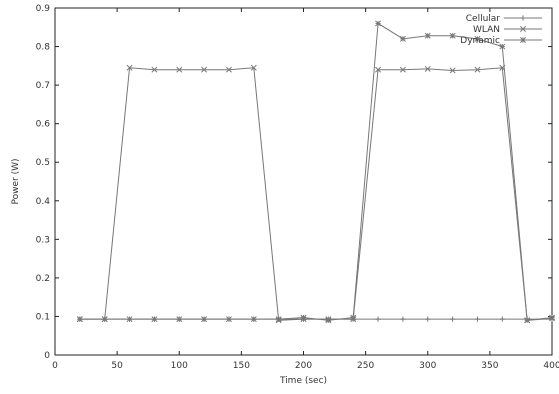 The image size is (559, 394). I want to click on legend-label: Cellular, so click(483, 19).